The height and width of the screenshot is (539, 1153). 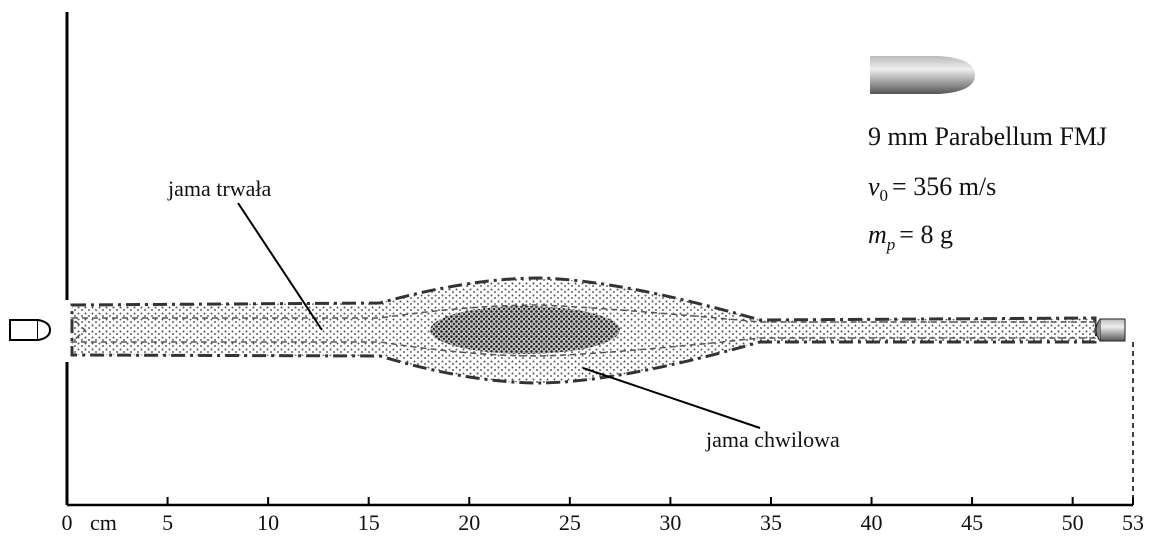 I want to click on symbol: m, so click(x=877, y=234).